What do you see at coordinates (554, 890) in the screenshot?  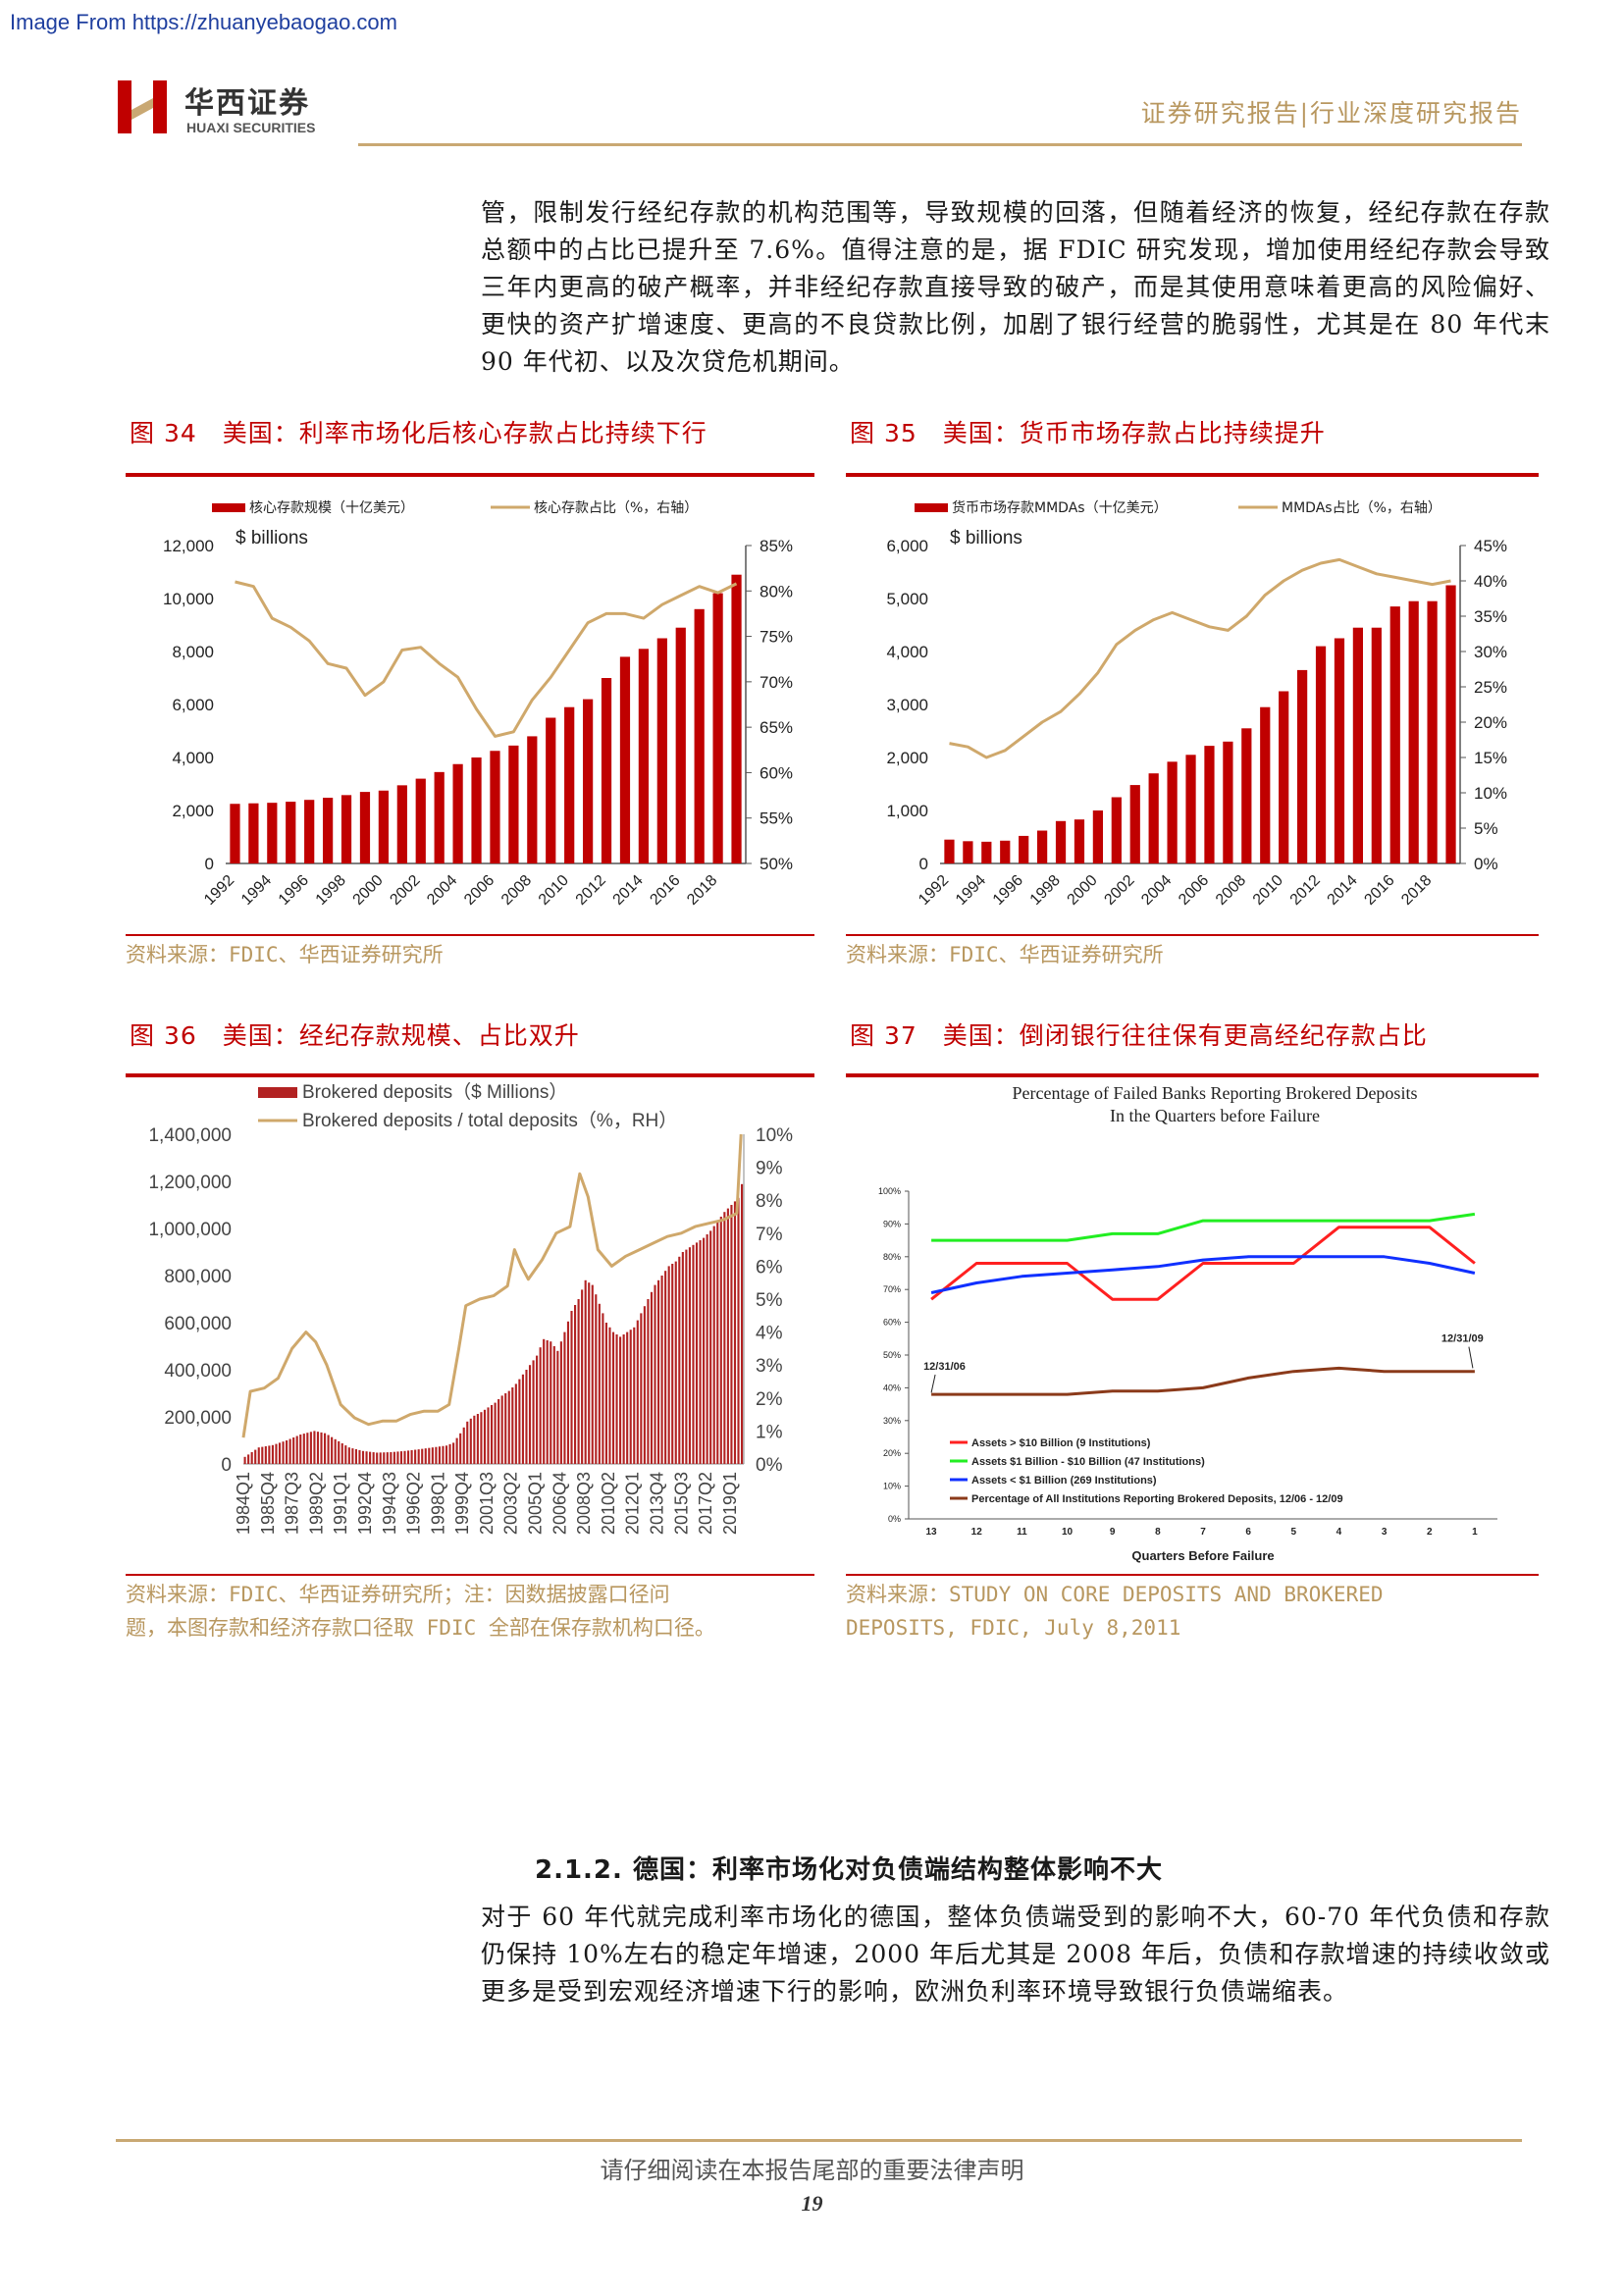 I see `x-tick-label: 2010` at bounding box center [554, 890].